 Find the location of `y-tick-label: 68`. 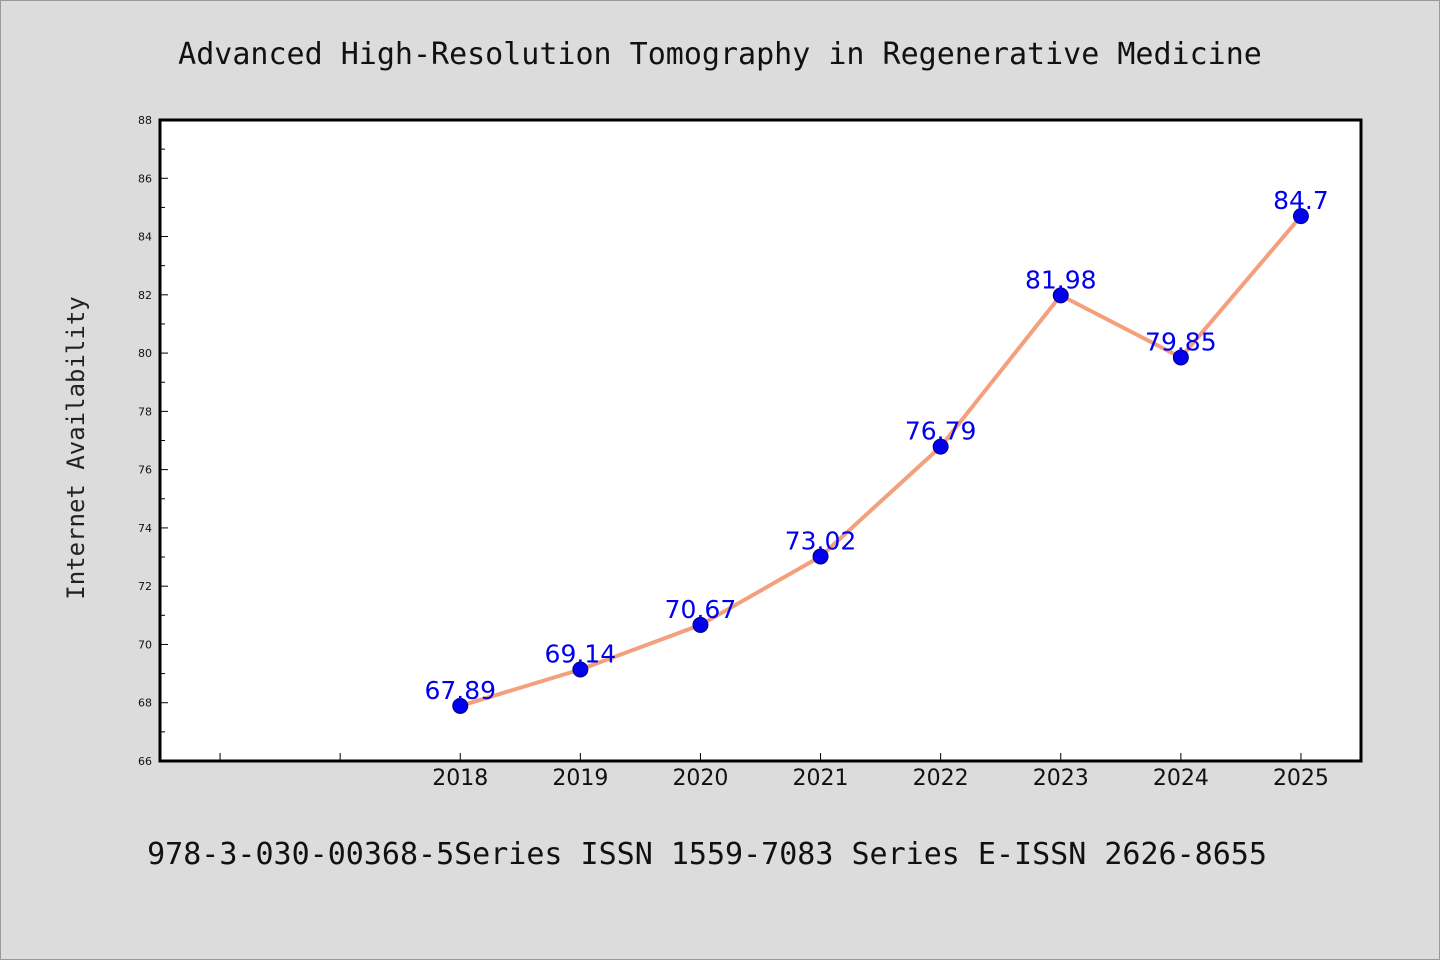

y-tick-label: 68 is located at coordinates (145, 703).